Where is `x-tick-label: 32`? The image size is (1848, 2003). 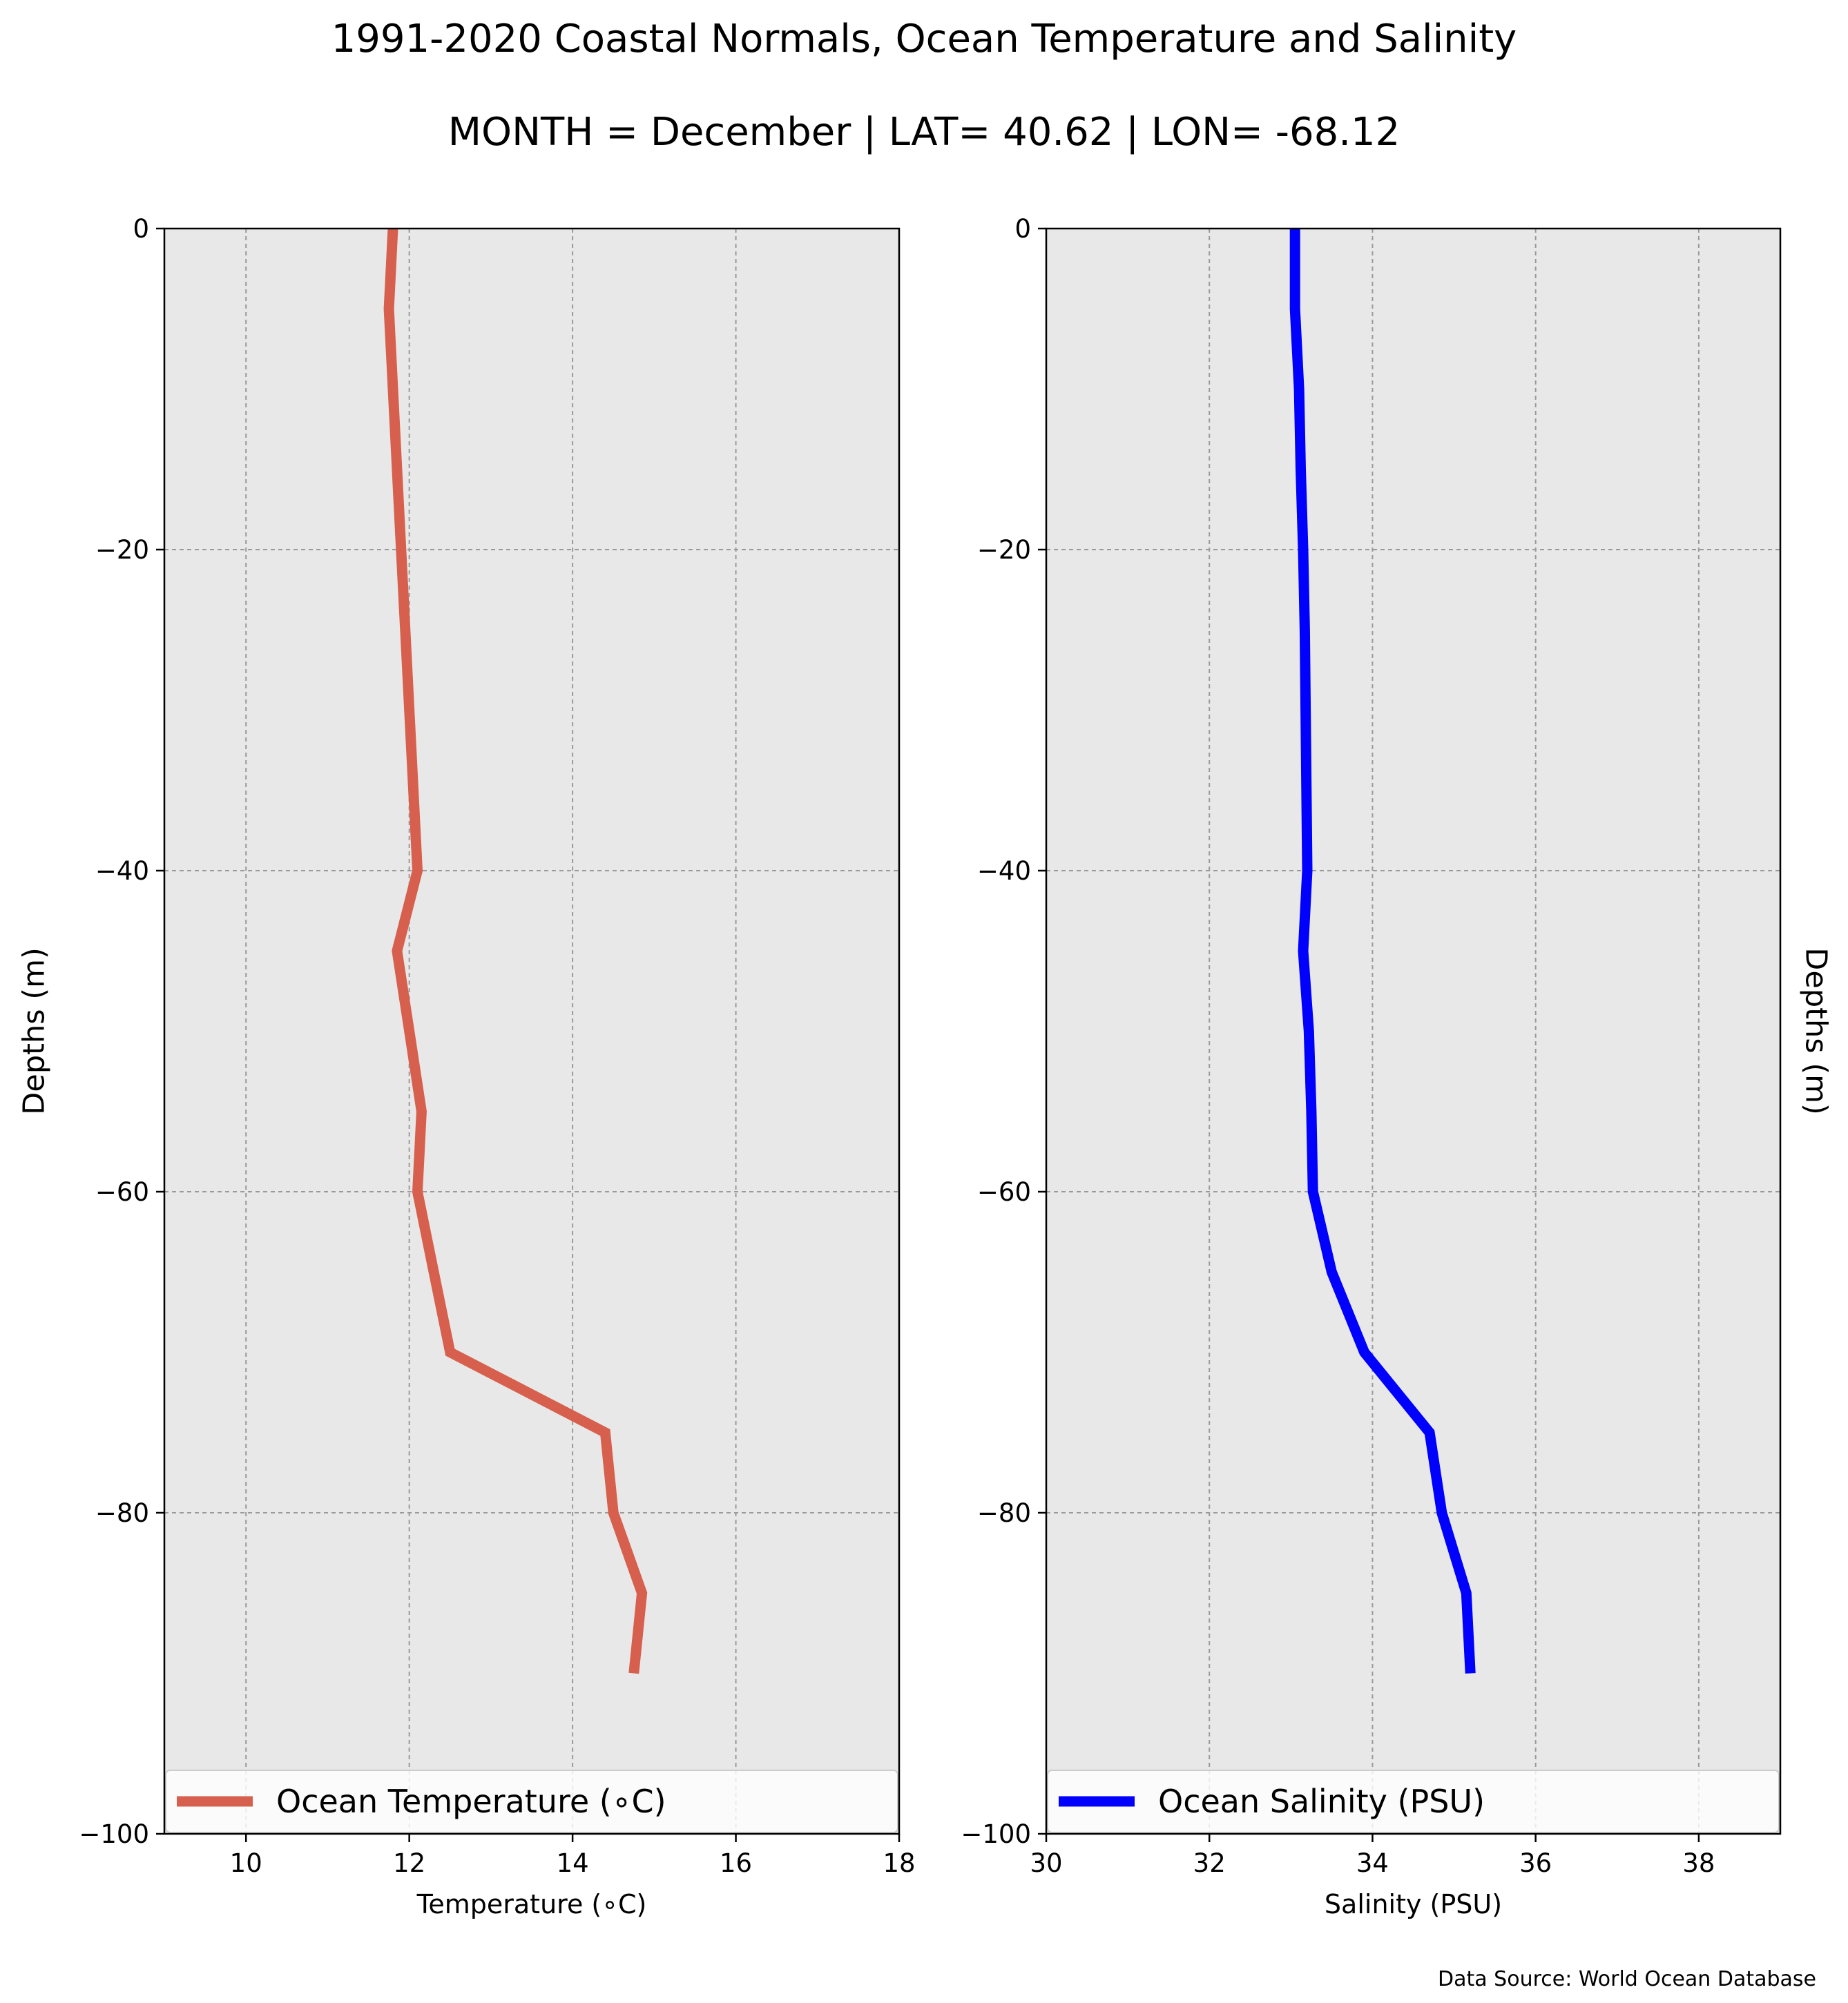 x-tick-label: 32 is located at coordinates (1209, 1863).